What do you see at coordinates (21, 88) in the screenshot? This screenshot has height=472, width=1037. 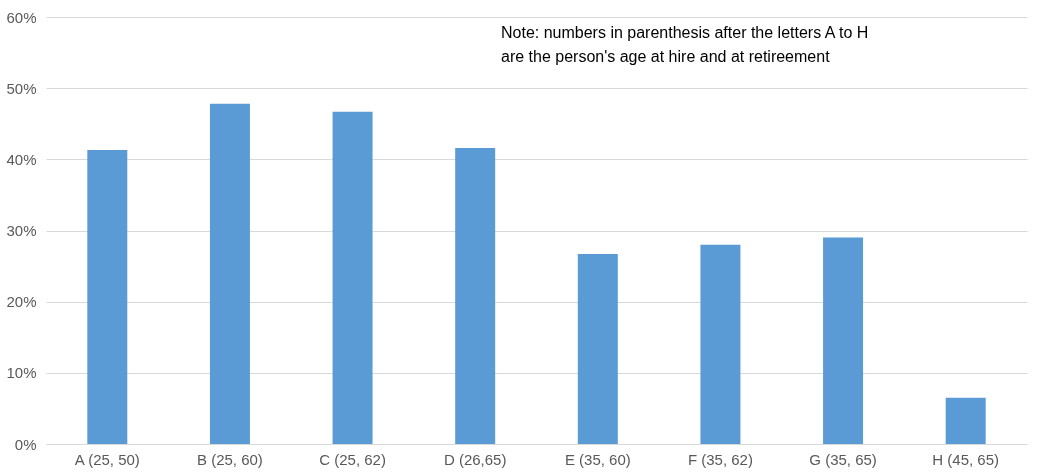 I see `y-tick-label: 50%` at bounding box center [21, 88].